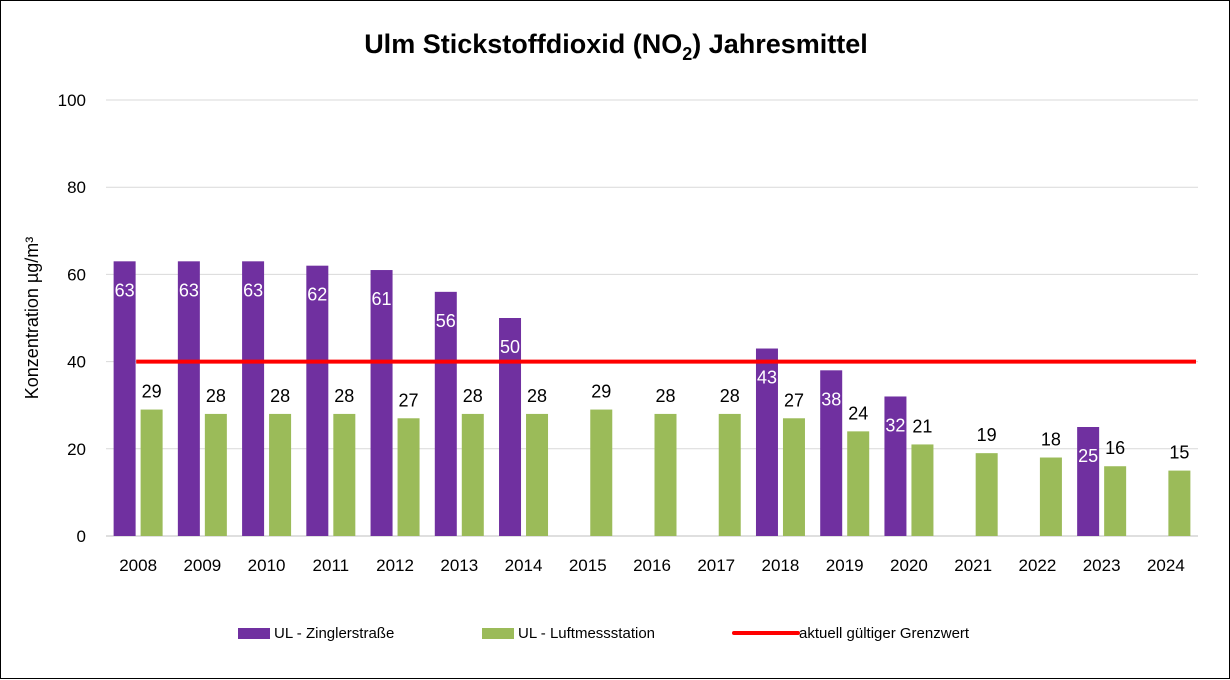  Describe the element at coordinates (317, 295) in the screenshot. I see `data-label-zinglerstrasse: 62` at that location.